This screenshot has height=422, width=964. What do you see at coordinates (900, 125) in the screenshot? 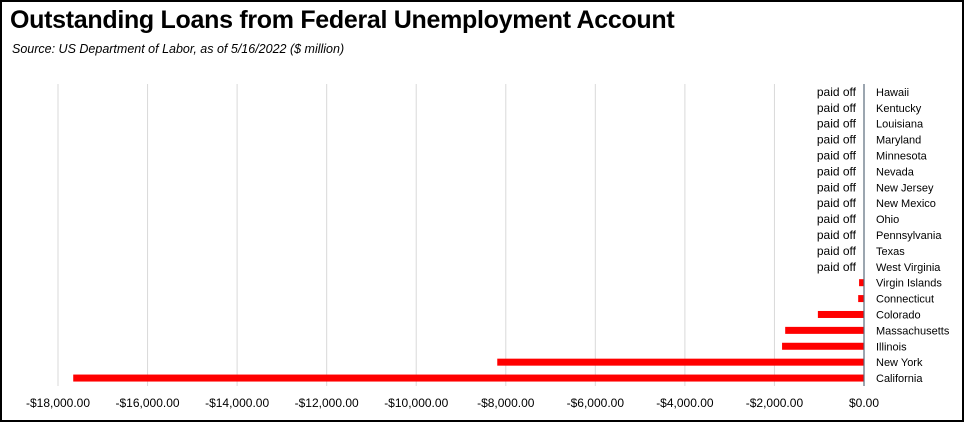
I see `category-label: Louisiana` at bounding box center [900, 125].